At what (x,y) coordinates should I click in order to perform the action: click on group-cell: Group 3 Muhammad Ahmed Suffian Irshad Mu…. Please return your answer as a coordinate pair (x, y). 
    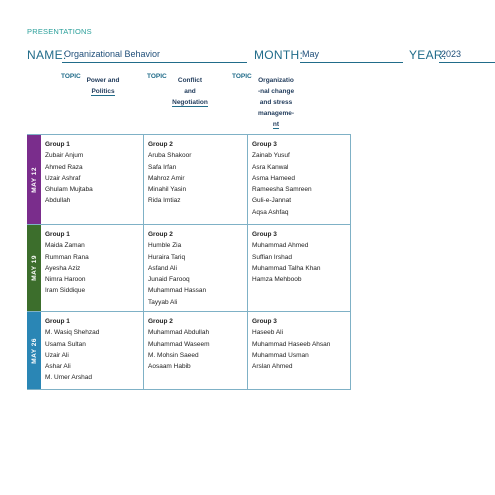
    Looking at the image, I should click on (299, 268).